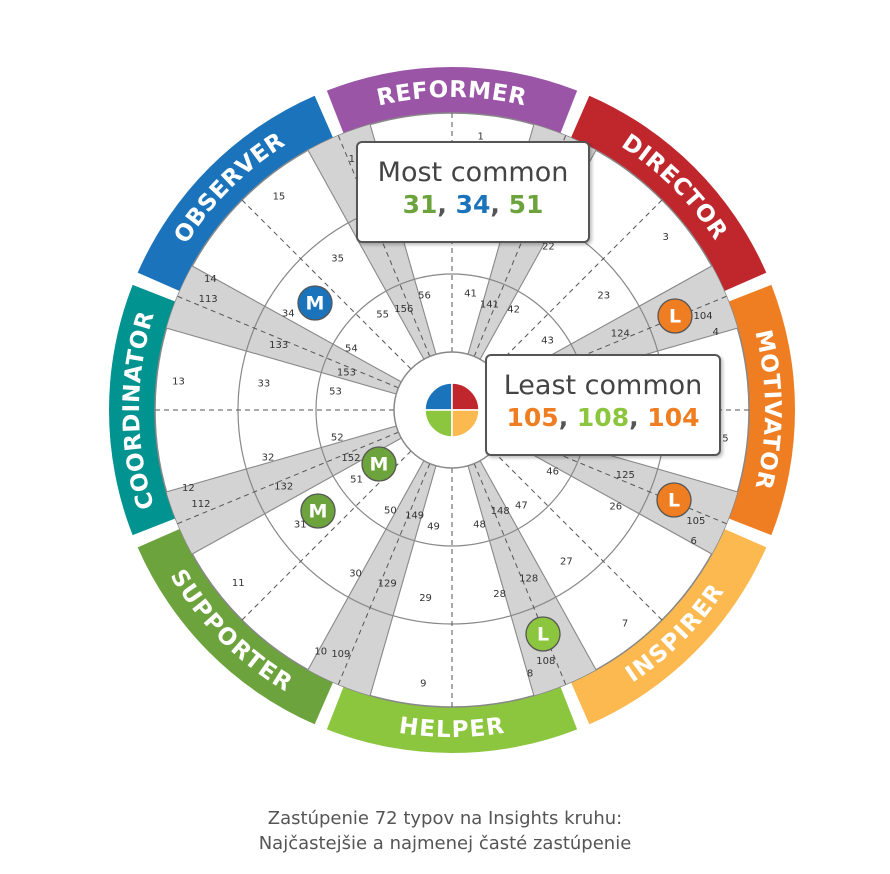 This screenshot has height=874, width=890. I want to click on type-number: 29, so click(425, 598).